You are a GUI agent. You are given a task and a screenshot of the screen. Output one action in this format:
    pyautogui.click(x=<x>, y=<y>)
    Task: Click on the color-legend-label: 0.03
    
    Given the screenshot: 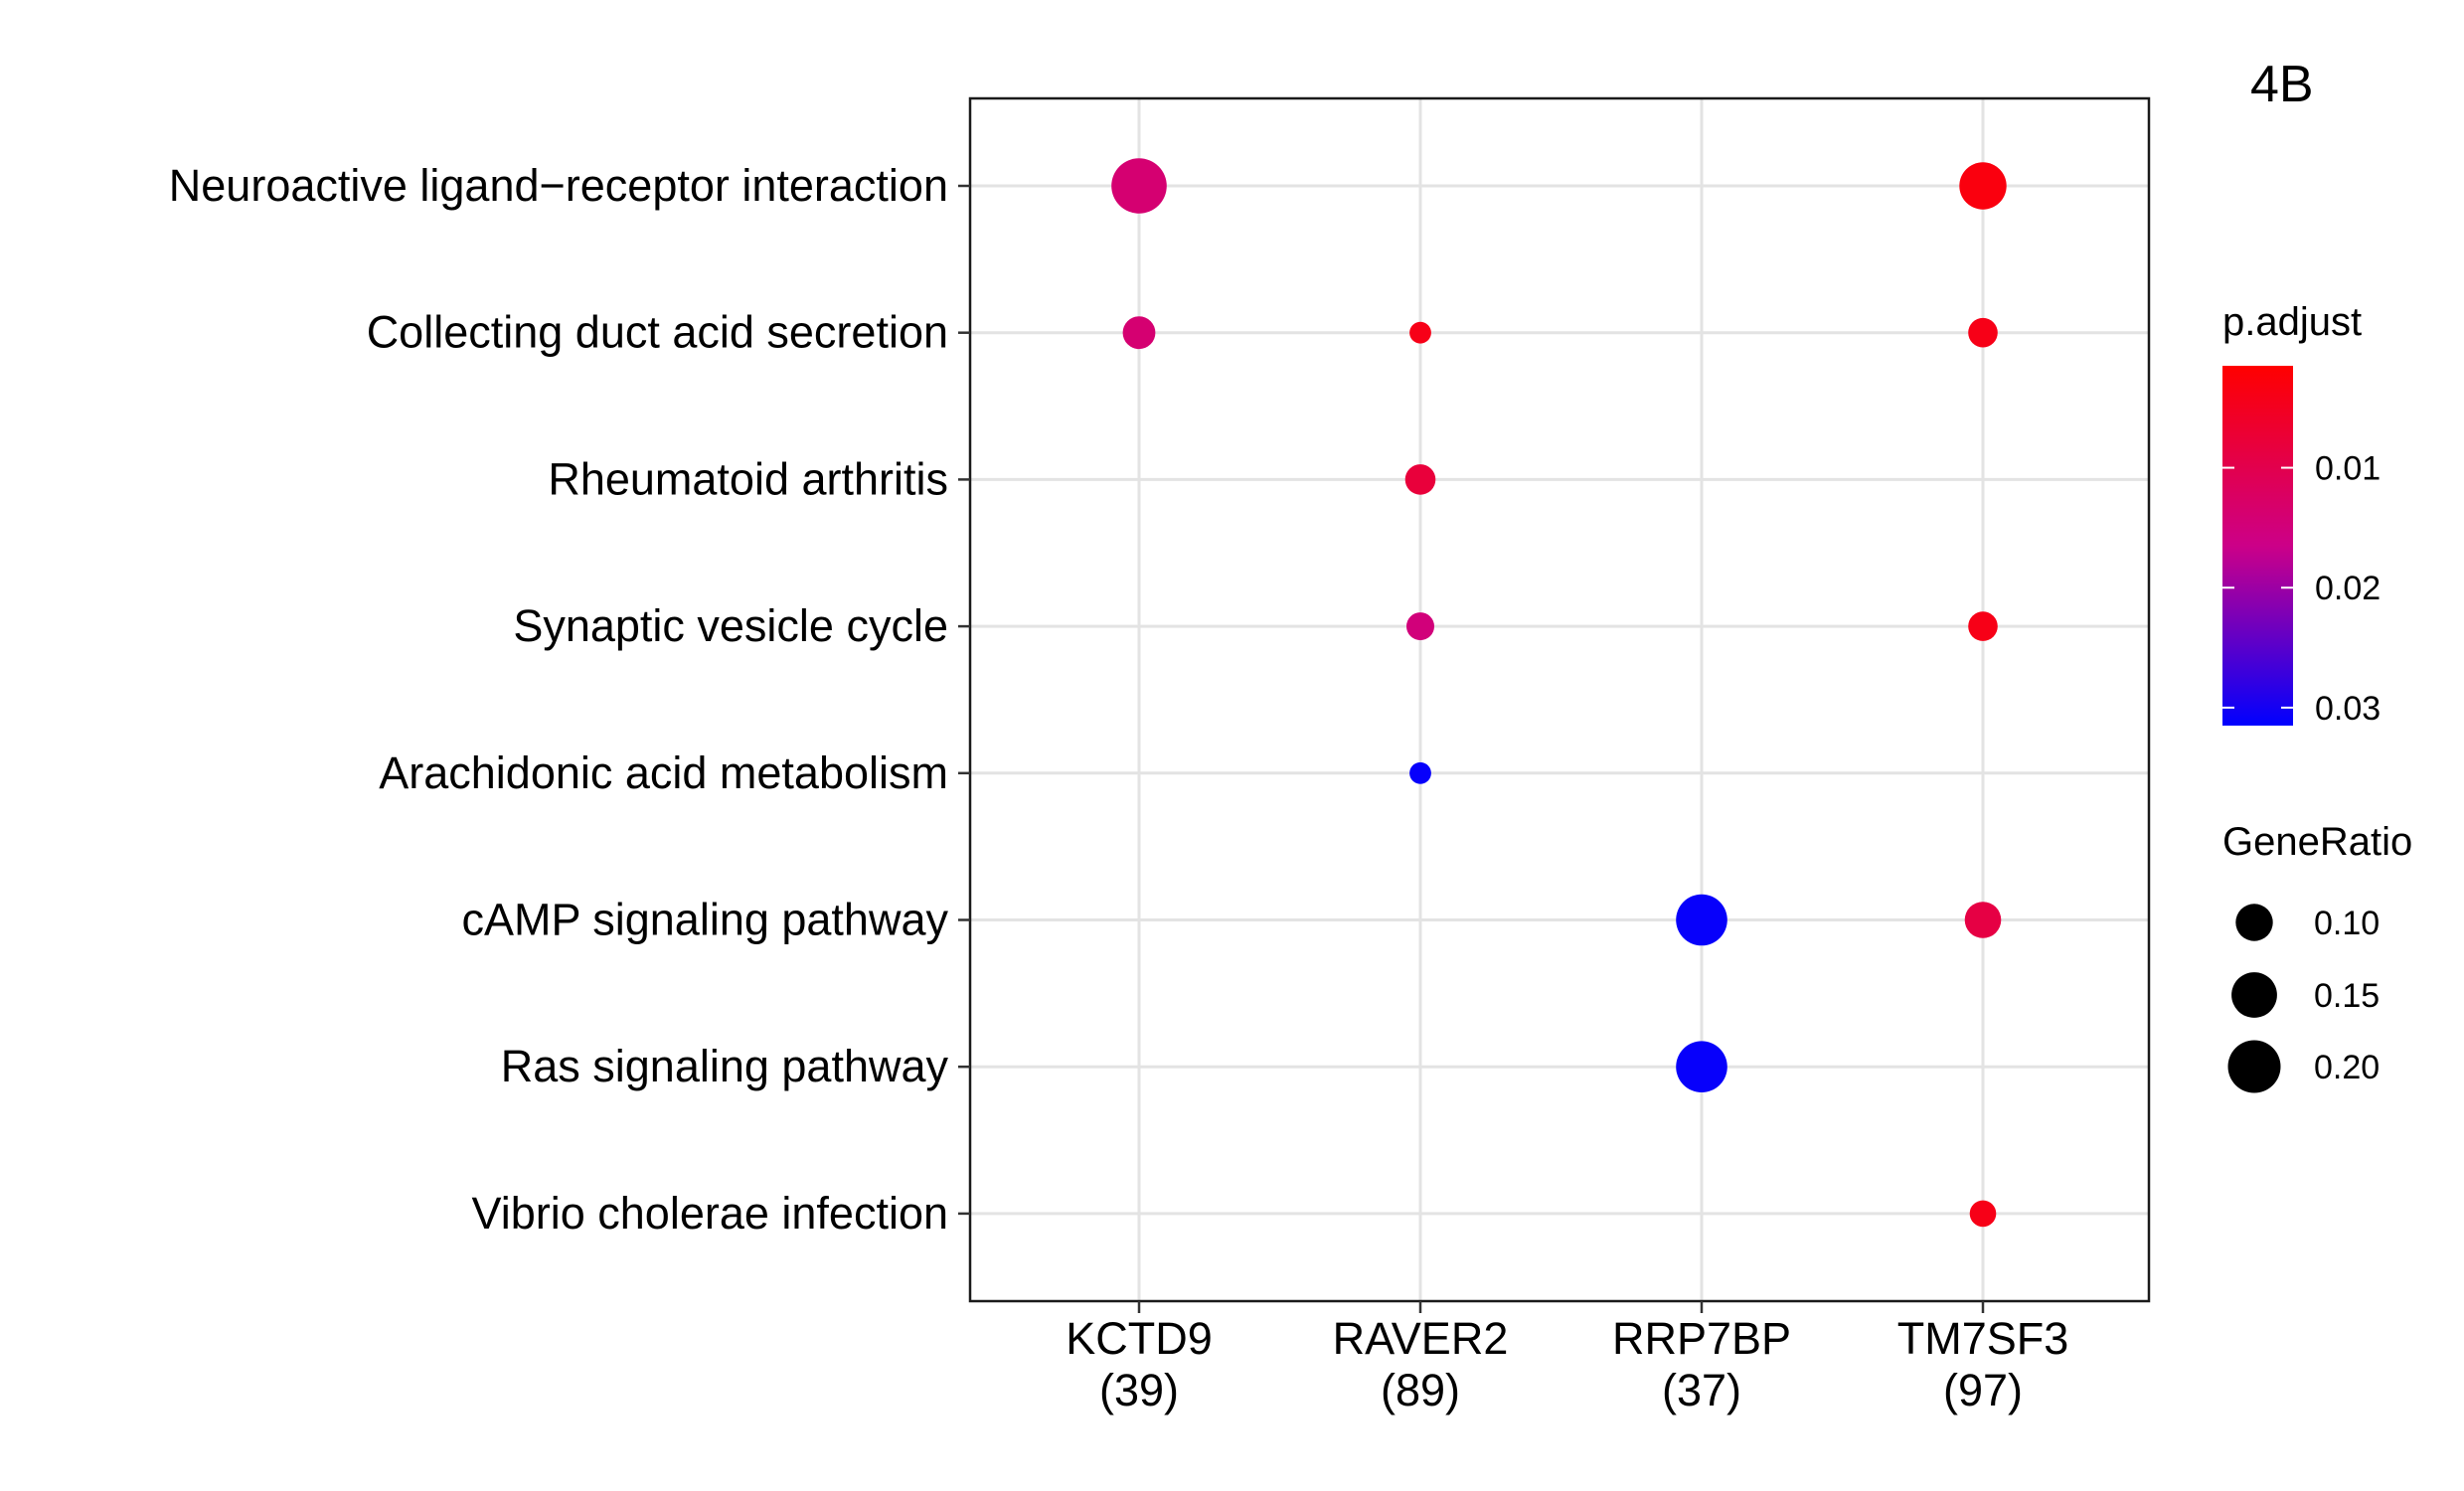 What is the action you would take?
    pyautogui.click(x=2348, y=709)
    